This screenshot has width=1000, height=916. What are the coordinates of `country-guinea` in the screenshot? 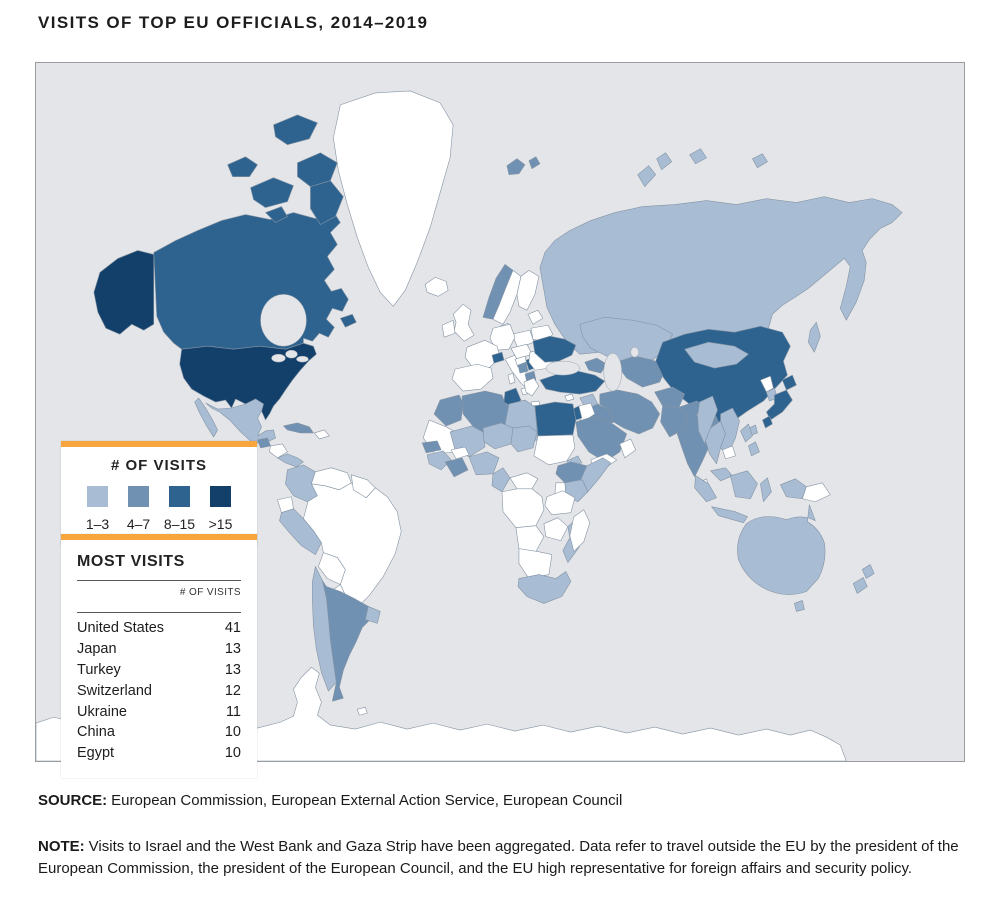 It's located at (439, 460).